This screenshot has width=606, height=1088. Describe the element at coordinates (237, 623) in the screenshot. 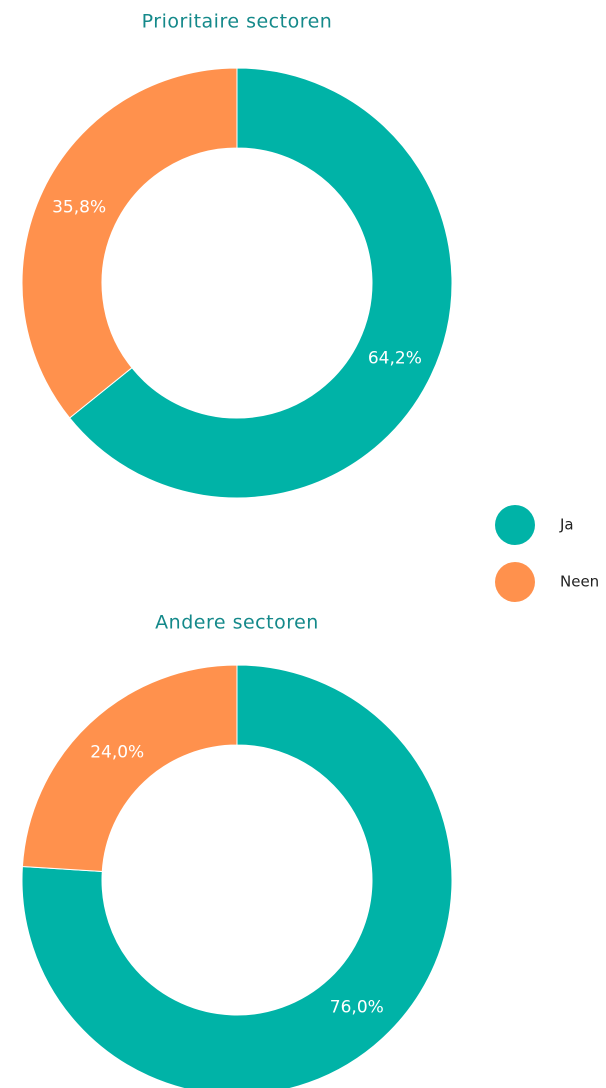

I see `chart-title: Andere sectoren` at that location.